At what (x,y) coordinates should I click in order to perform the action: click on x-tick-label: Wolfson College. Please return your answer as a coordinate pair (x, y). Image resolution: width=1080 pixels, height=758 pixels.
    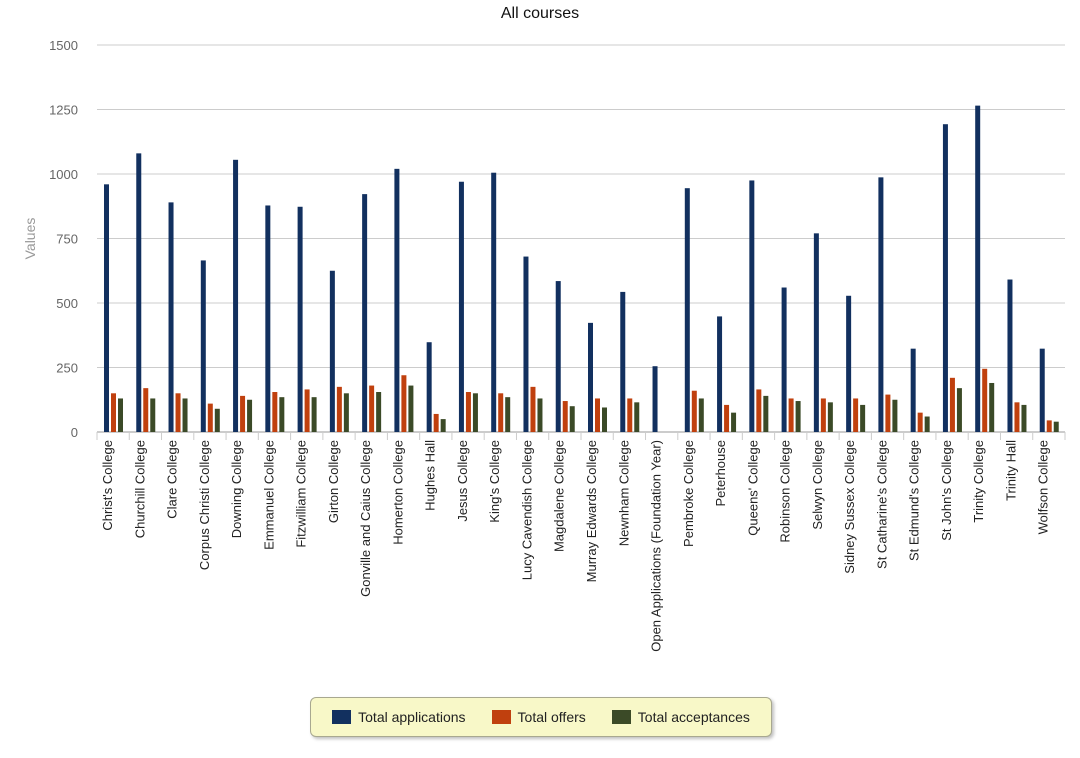
    Looking at the image, I should click on (1043, 487).